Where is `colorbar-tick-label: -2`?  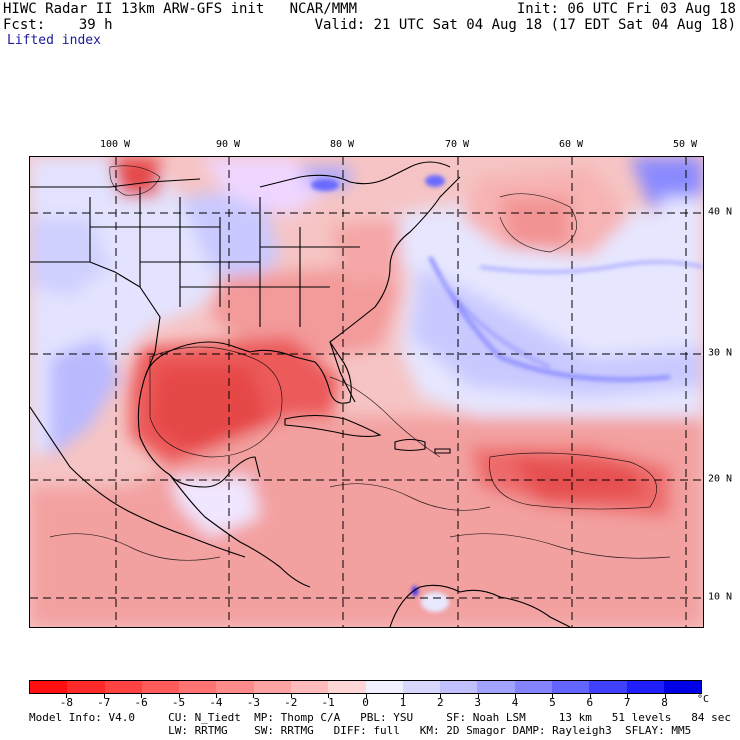 colorbar-tick-label: -2 is located at coordinates (291, 702).